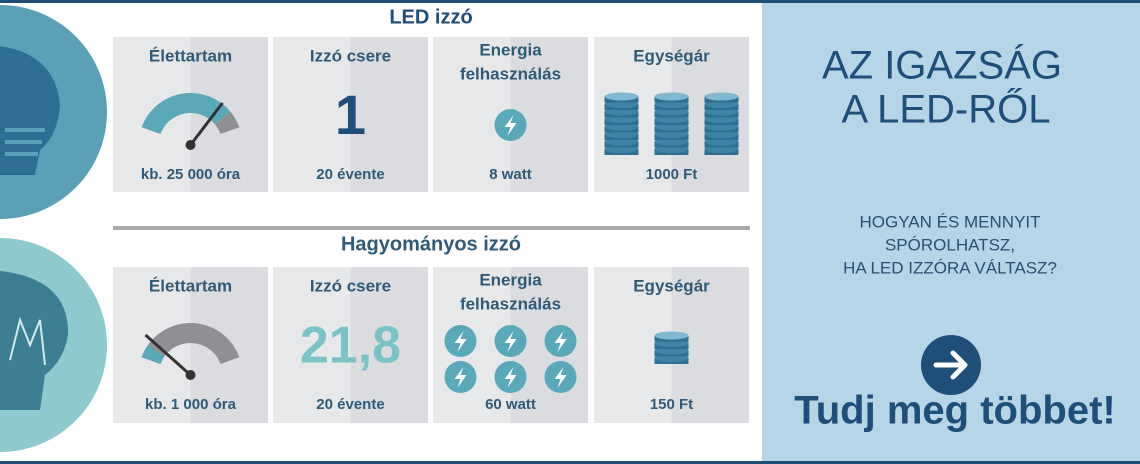  Describe the element at coordinates (570, 1) in the screenshot. I see `top-border` at that location.